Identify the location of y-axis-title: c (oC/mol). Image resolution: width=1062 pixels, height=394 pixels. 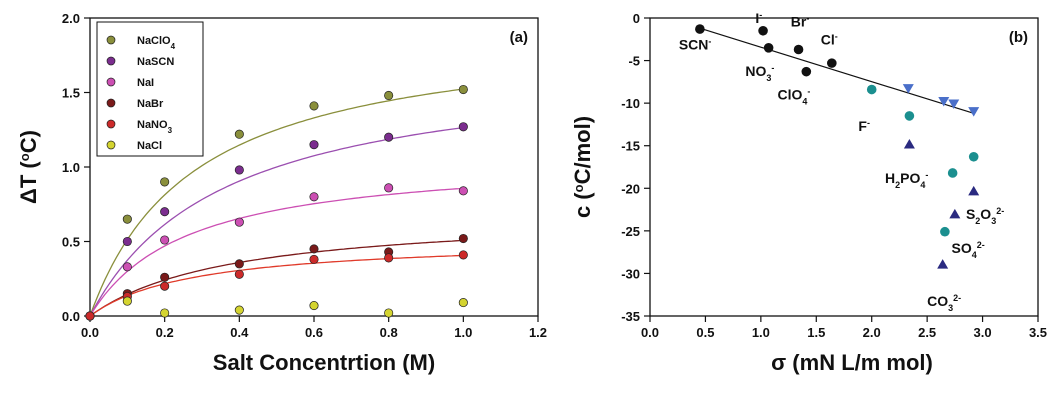
(582, 167).